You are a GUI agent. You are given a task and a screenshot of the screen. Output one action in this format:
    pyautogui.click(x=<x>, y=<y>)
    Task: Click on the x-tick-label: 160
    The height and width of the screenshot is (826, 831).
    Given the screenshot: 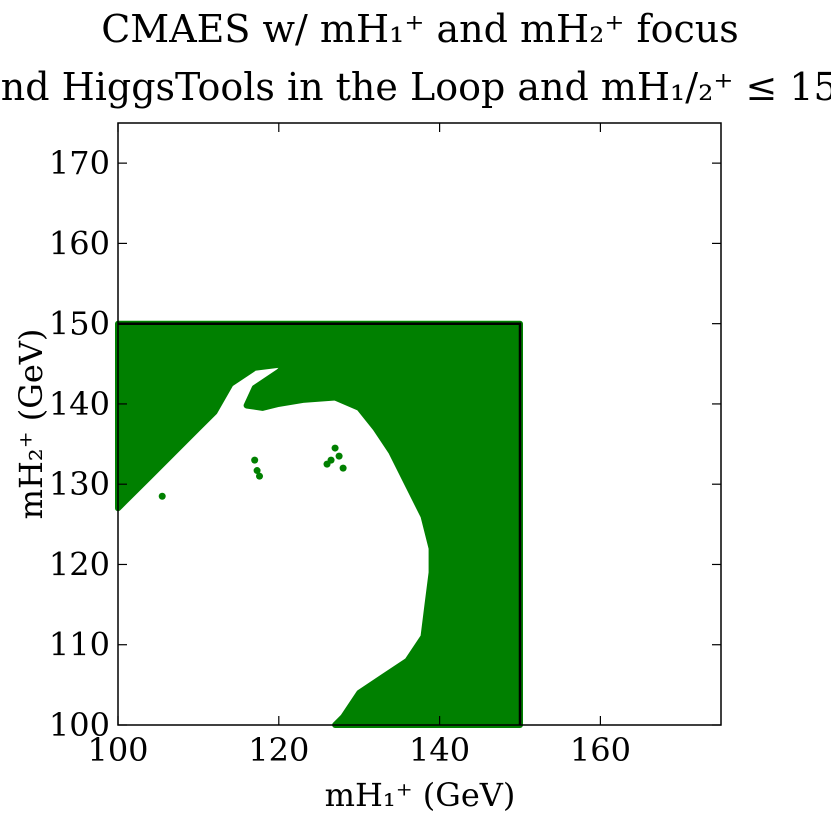 What is the action you would take?
    pyautogui.click(x=600, y=750)
    